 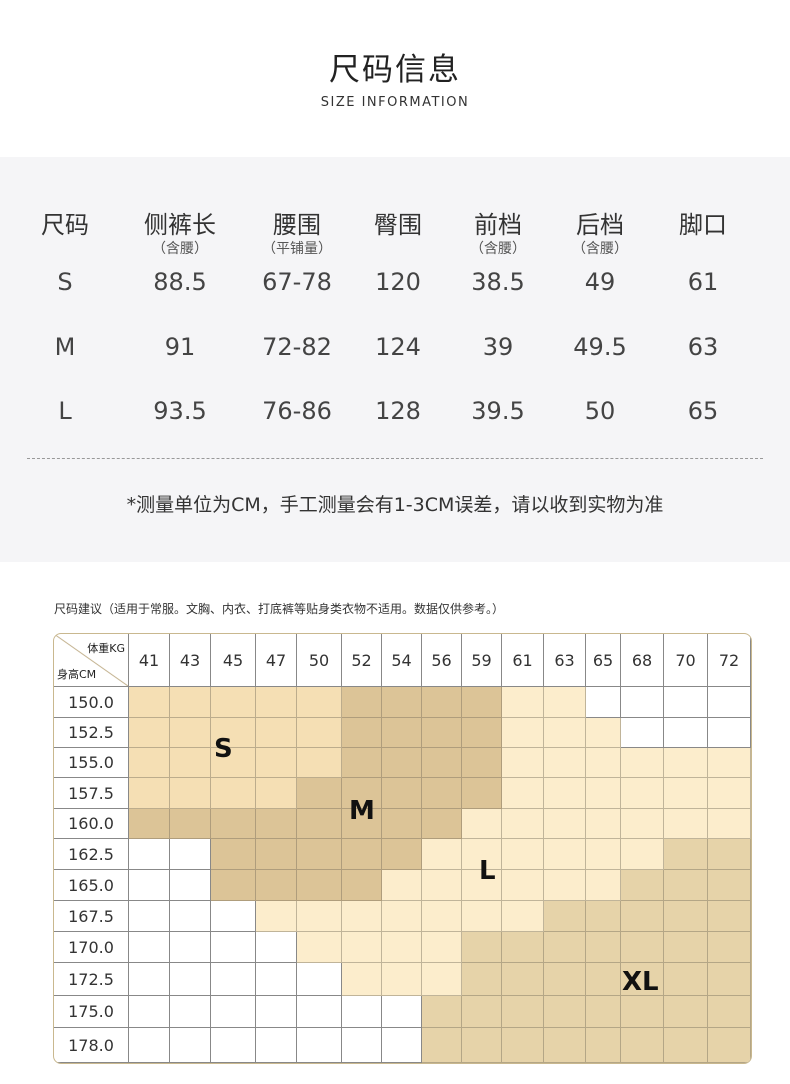 I want to click on page-title: 尺码信息, so click(x=395, y=70).